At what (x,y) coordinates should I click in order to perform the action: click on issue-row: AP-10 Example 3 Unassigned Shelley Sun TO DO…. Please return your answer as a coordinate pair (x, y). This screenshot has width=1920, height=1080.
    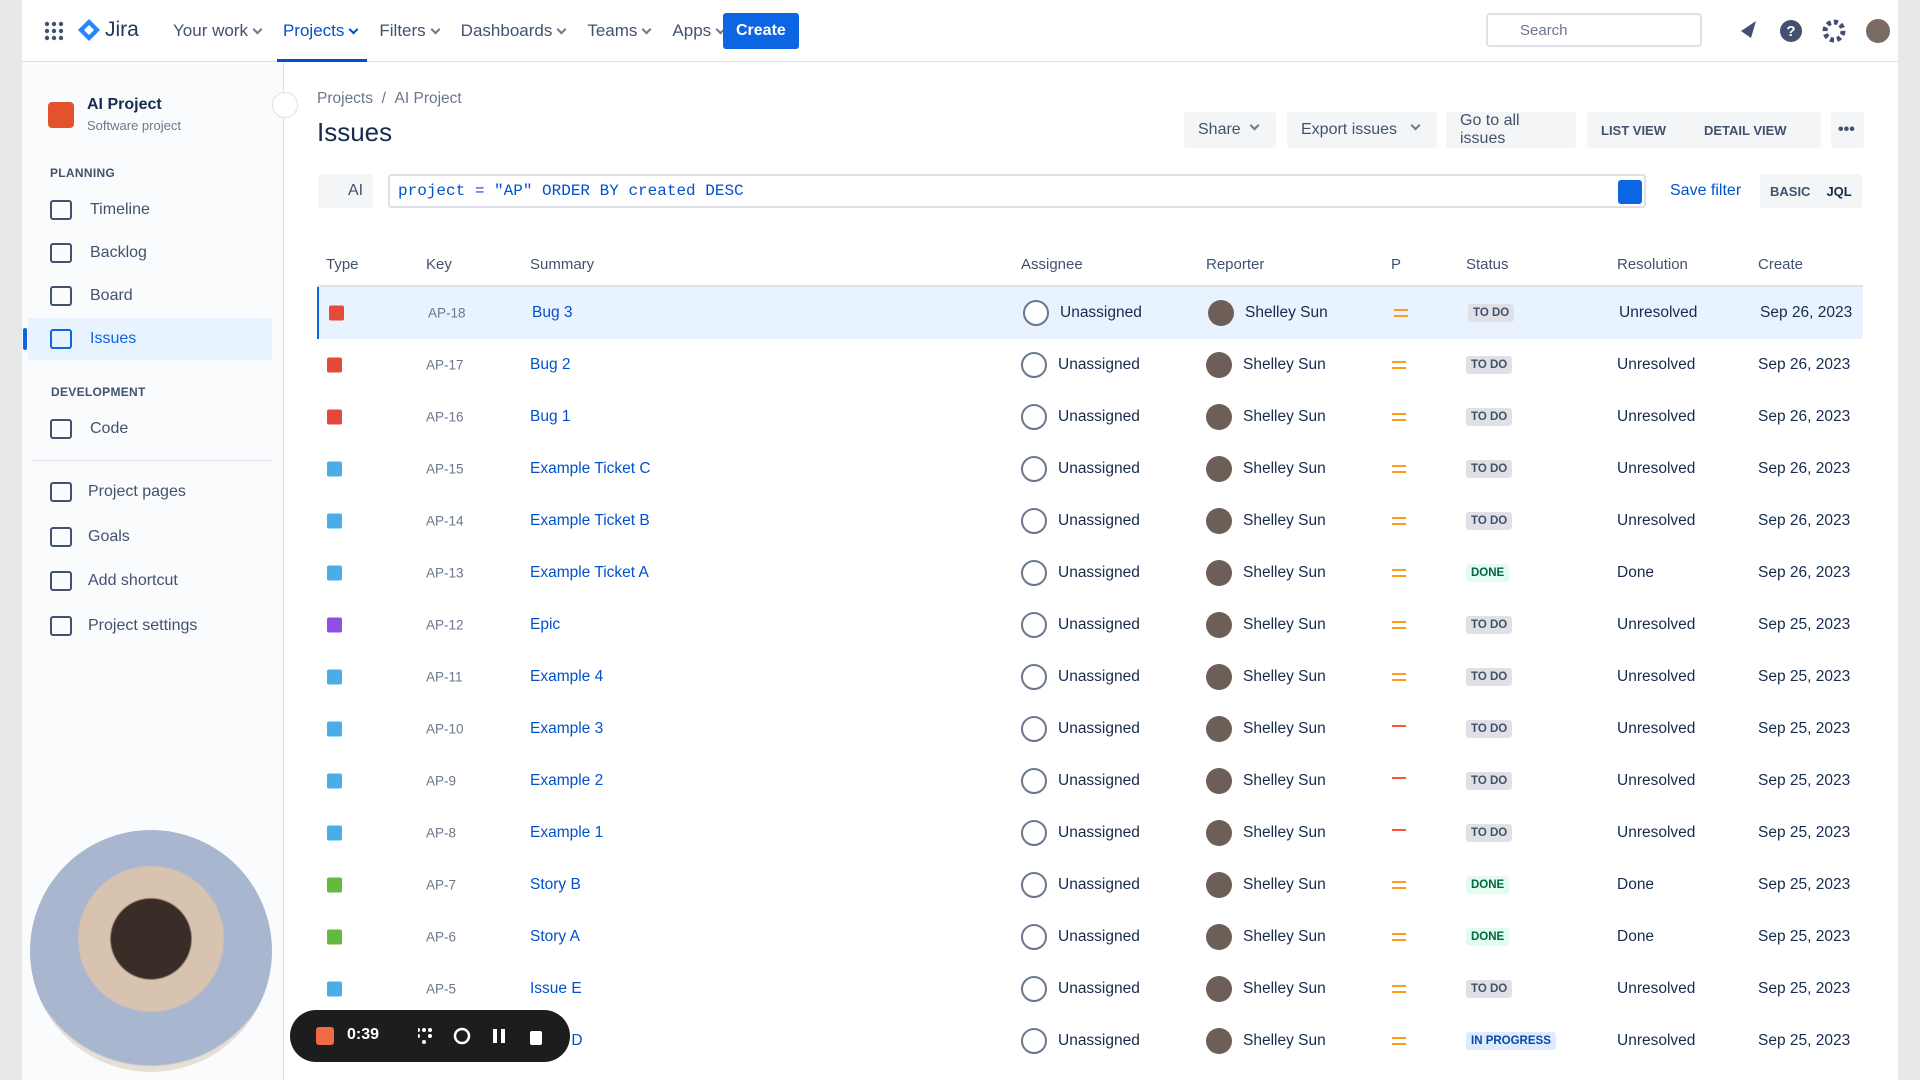
    Looking at the image, I should click on (1090, 729).